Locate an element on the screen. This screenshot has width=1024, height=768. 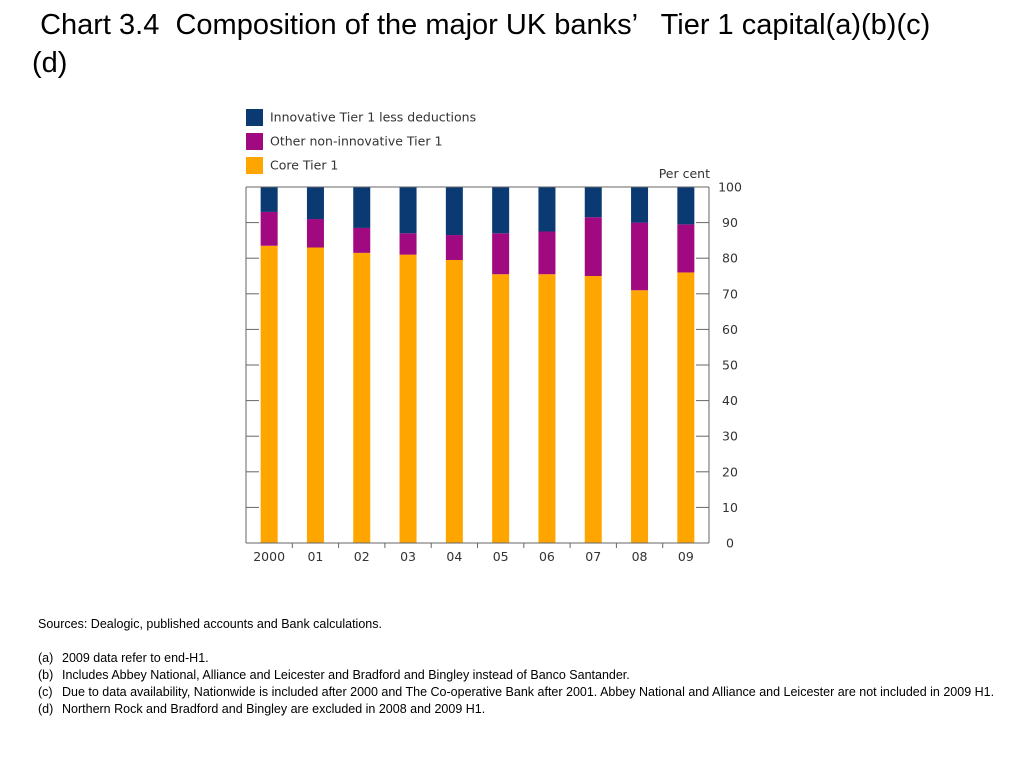
footnote-label: (a) is located at coordinates (46, 658).